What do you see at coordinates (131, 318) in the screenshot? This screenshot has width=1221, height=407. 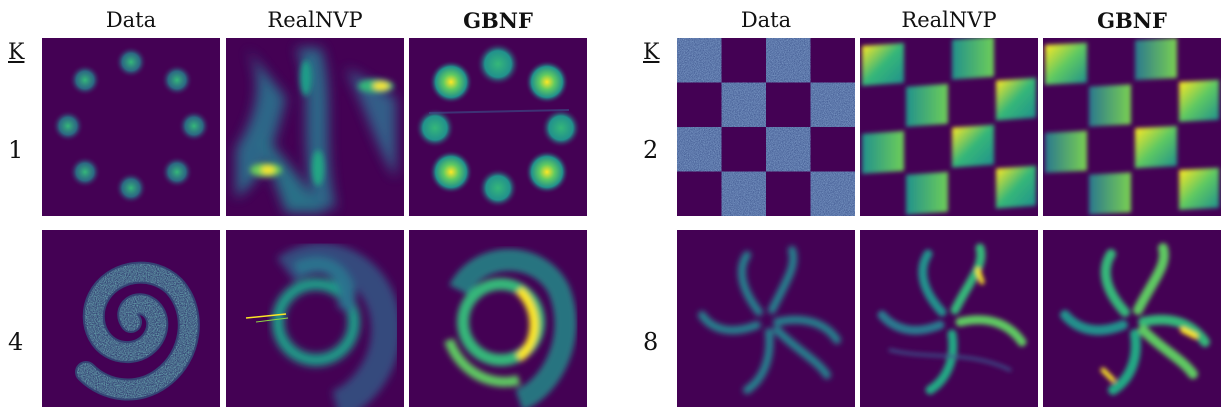 I see `panel-k4-data` at bounding box center [131, 318].